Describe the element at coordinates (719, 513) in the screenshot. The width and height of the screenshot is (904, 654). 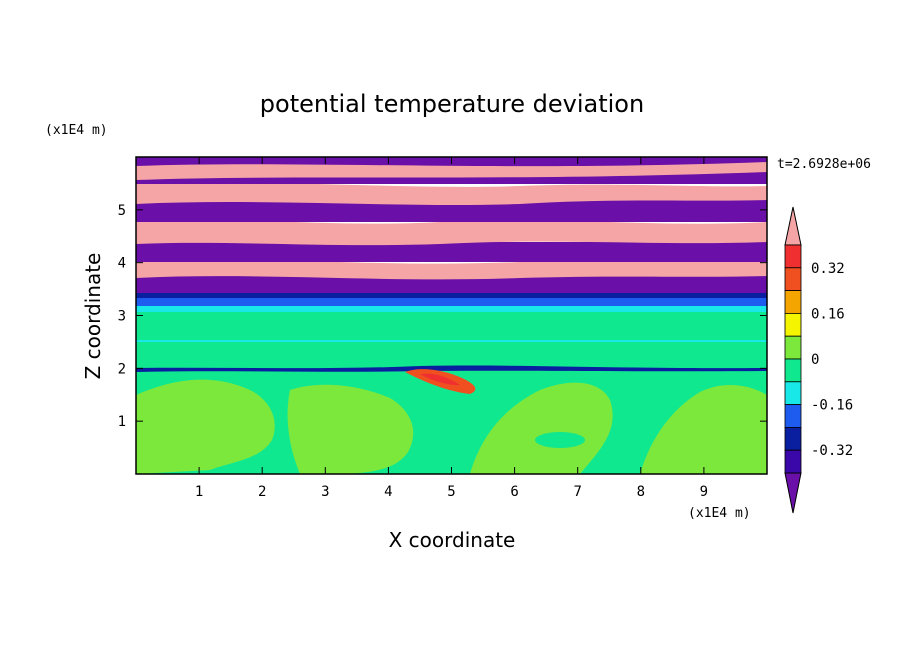
I see `x-unit-label: (x1E4 m)` at that location.